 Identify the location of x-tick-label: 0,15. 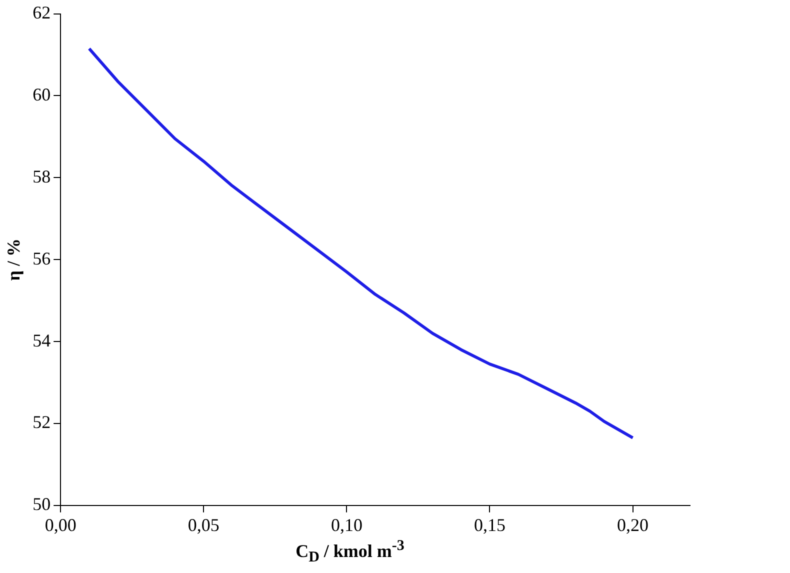
(490, 524).